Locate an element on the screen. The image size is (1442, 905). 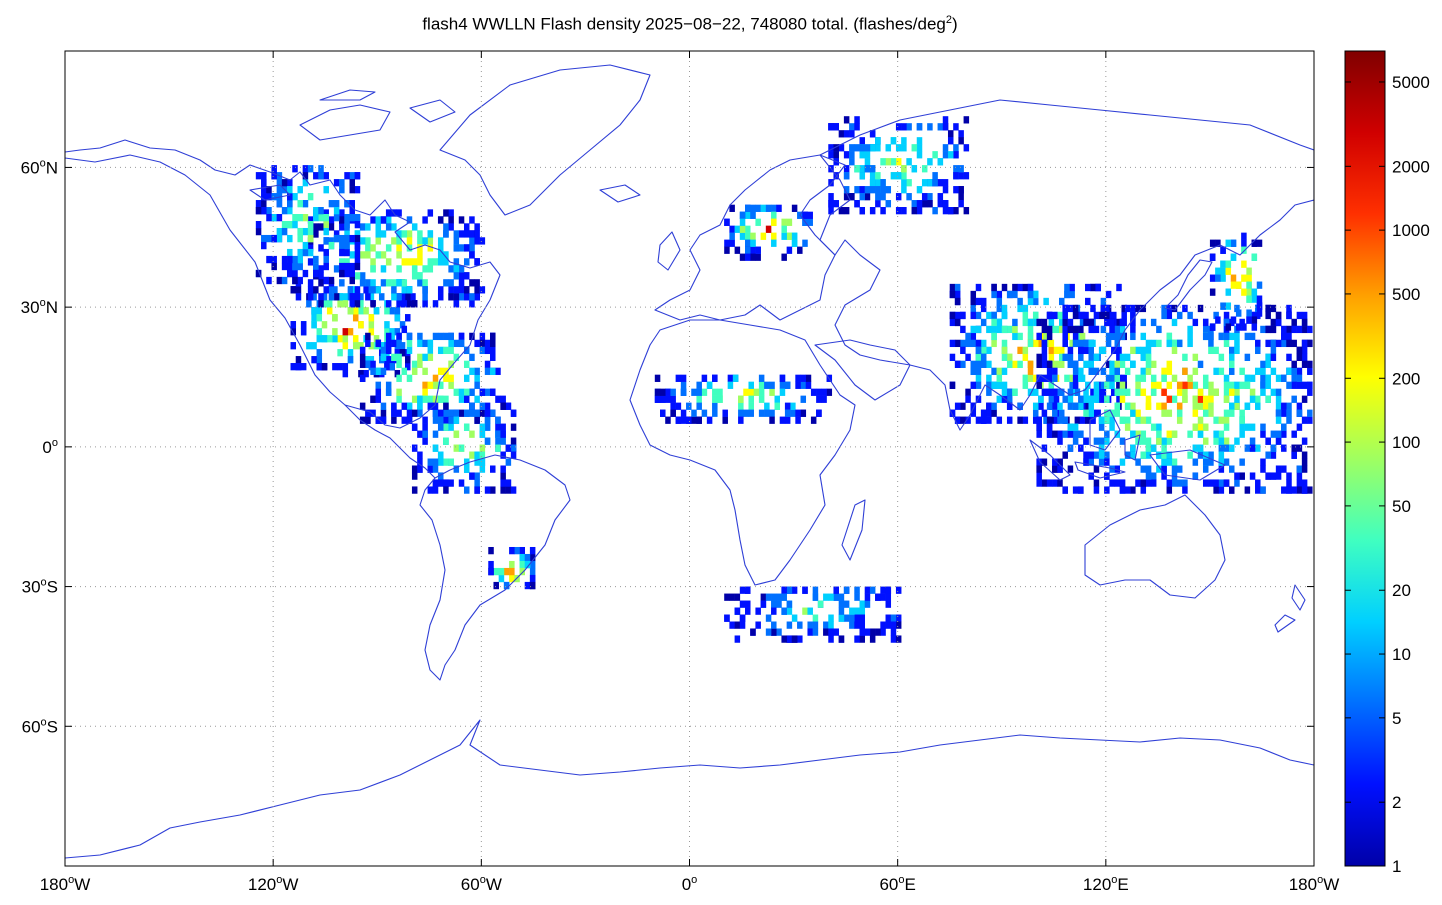
flash-cluster is located at coordinates (353, 328).